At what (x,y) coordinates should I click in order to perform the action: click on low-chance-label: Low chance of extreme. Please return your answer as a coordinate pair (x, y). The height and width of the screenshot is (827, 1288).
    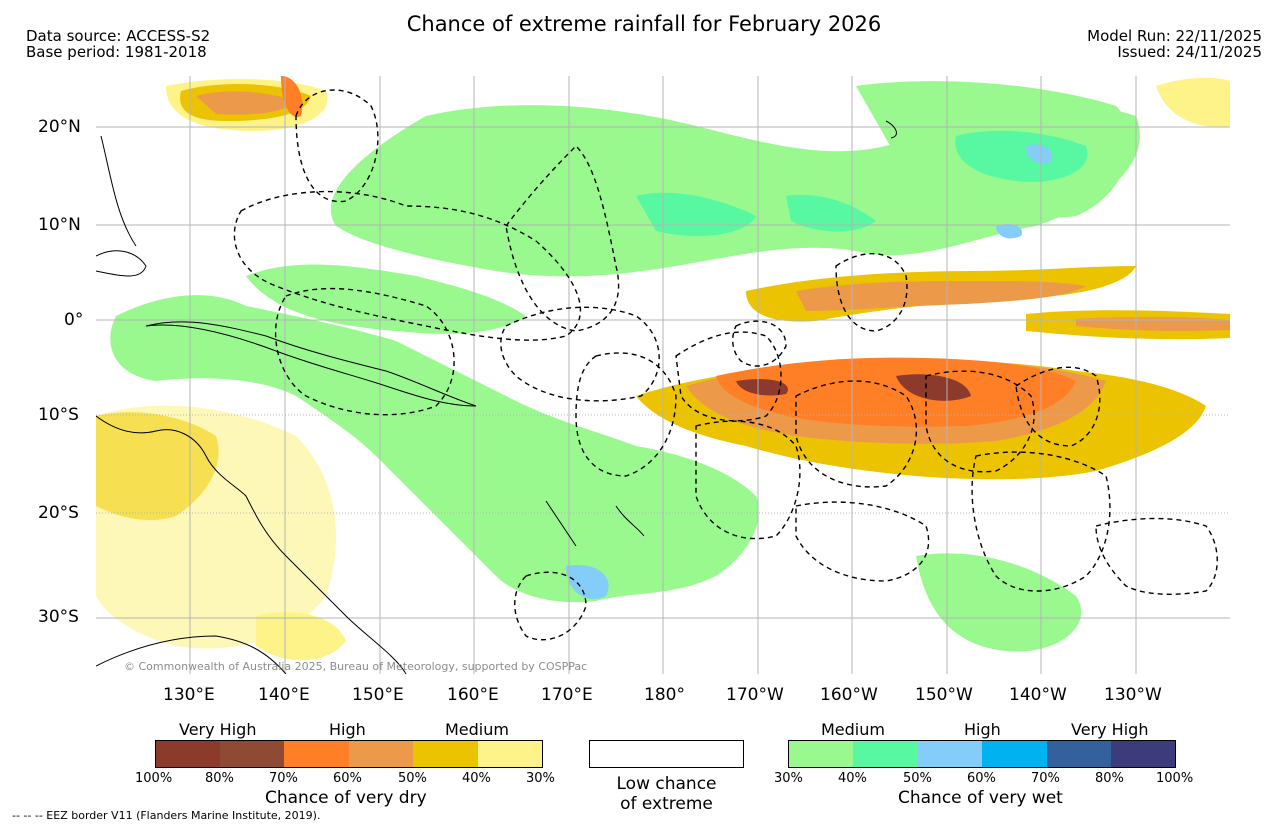
    Looking at the image, I should click on (666, 794).